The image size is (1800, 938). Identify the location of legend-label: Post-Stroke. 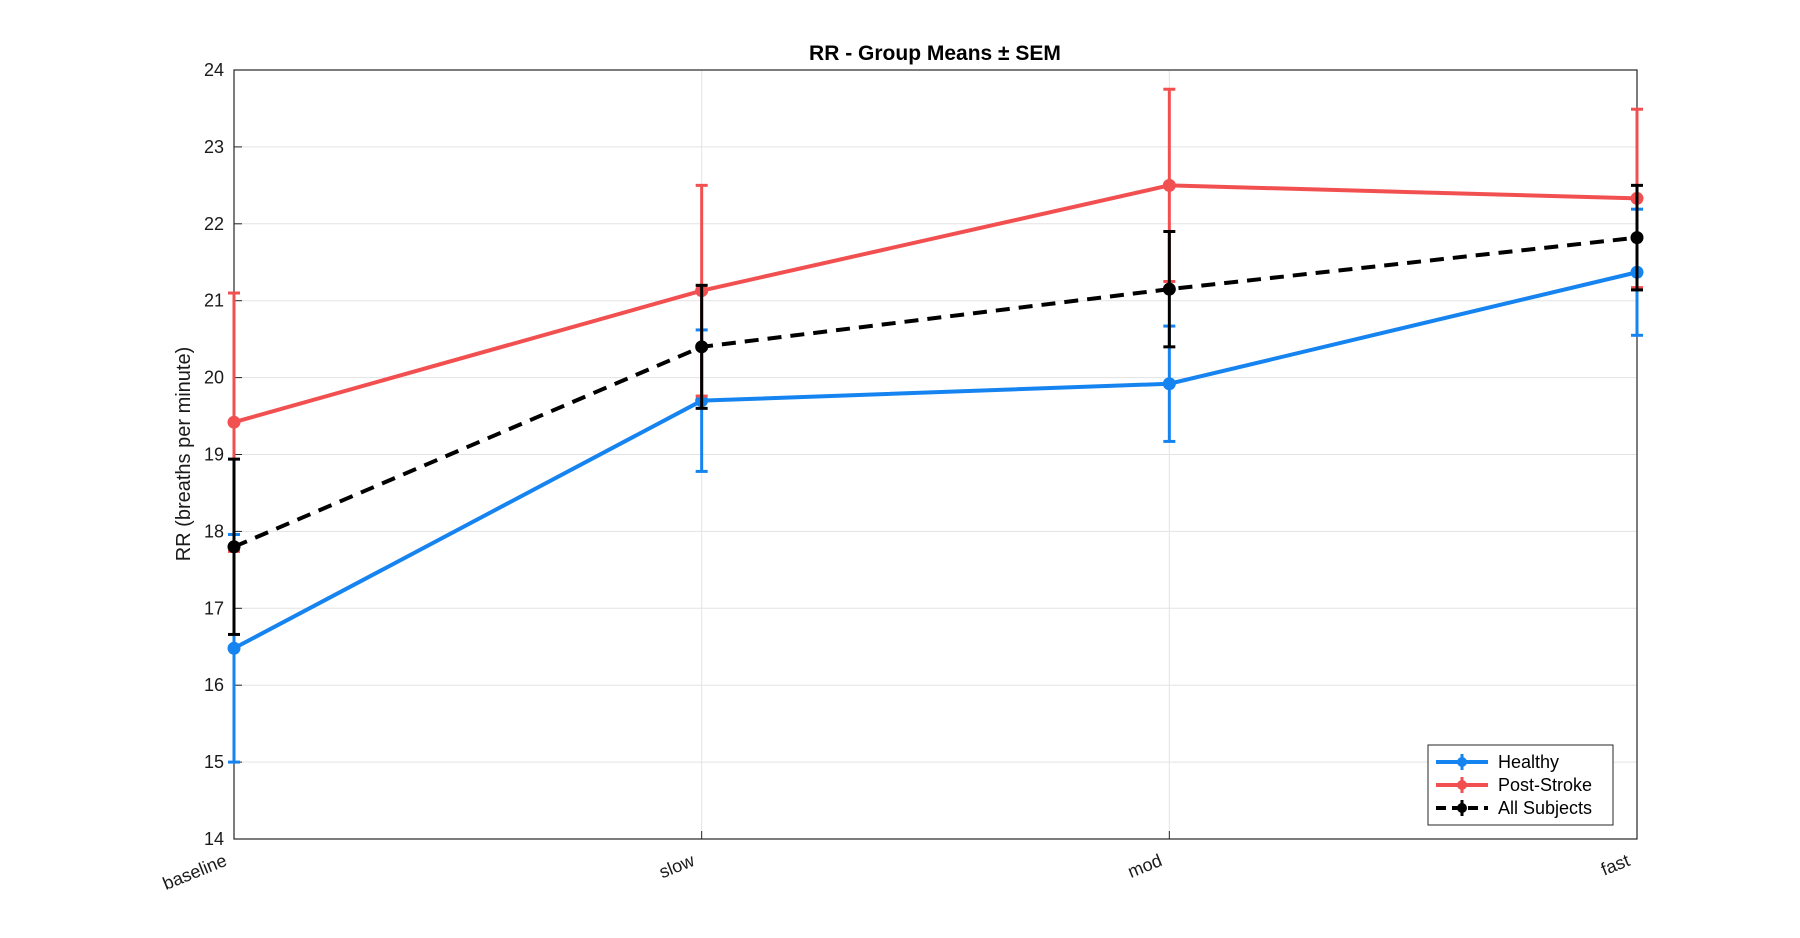
(1545, 785).